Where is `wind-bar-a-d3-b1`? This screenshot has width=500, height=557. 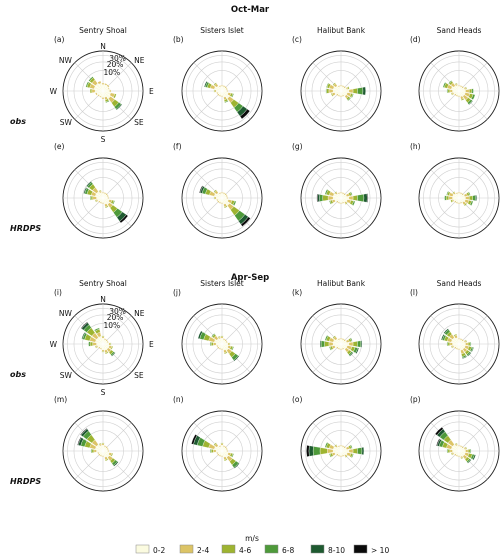
wind-bar-a-d3-b1 is located at coordinates (108, 88).